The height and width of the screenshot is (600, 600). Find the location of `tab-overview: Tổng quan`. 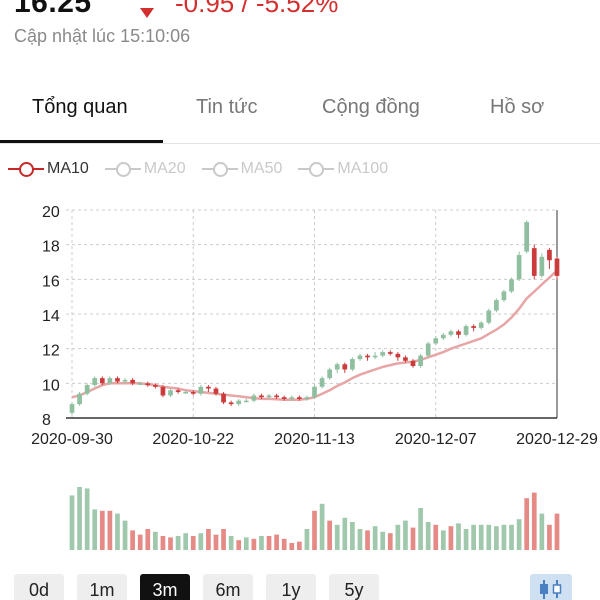

tab-overview: Tổng quan is located at coordinates (80, 107).